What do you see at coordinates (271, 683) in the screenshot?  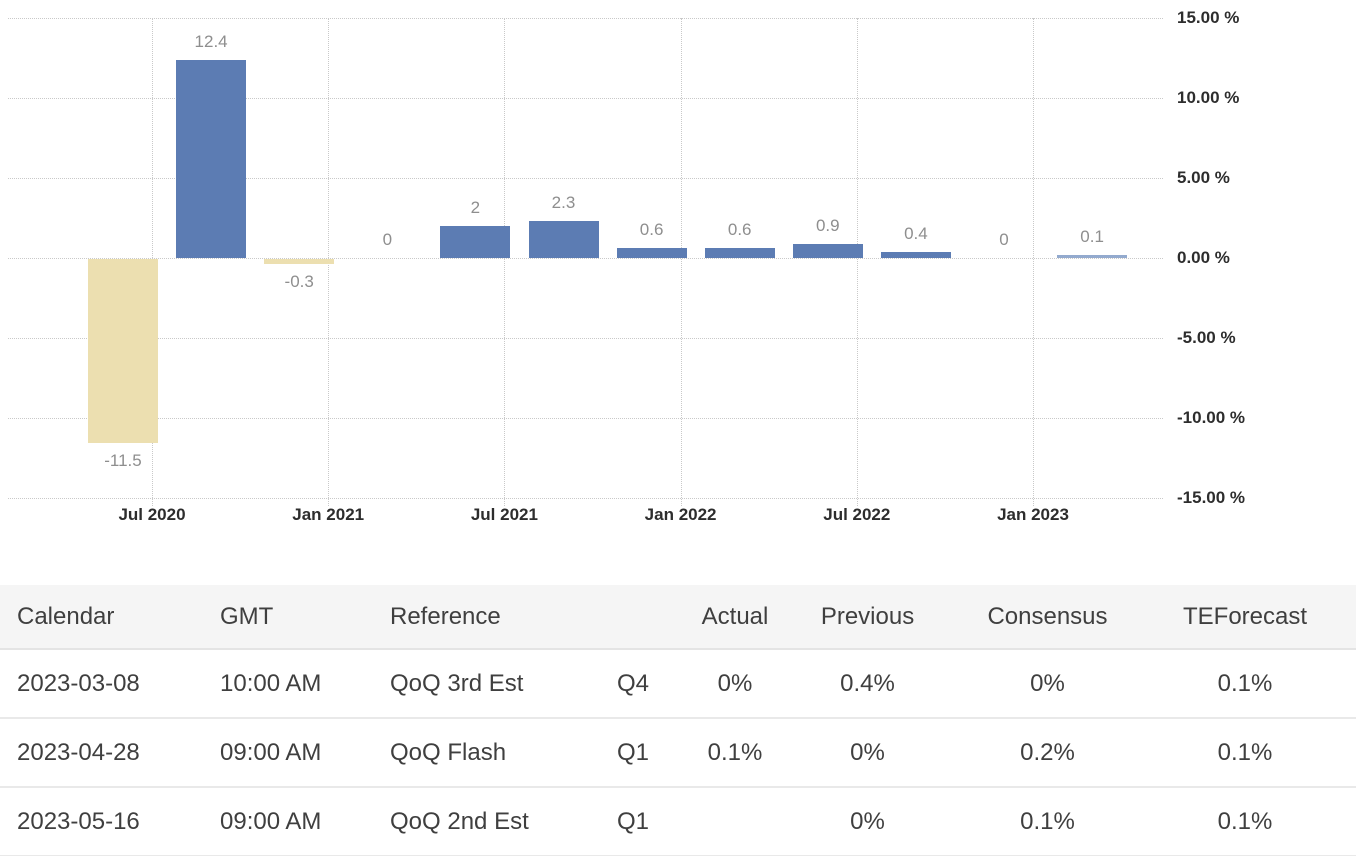 I see `cell-gmt: 10:00 AM` at bounding box center [271, 683].